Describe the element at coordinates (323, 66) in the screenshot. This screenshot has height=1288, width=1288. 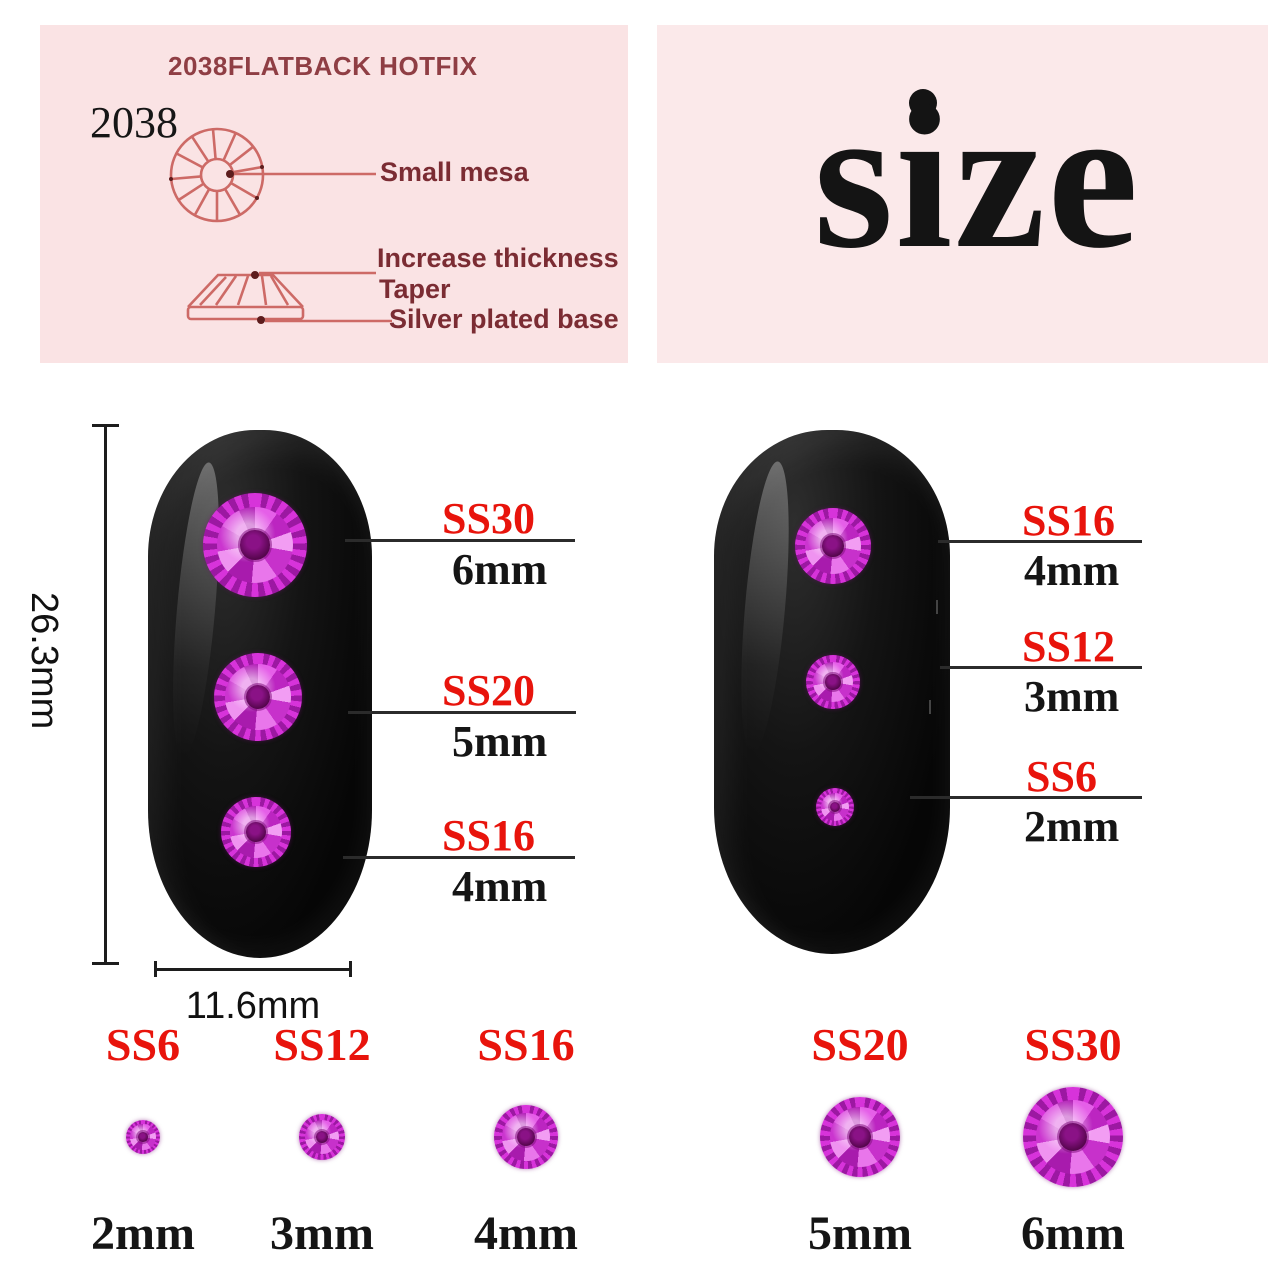
I see `spec-box-title: 2038FLATBACK HOTFIX` at that location.